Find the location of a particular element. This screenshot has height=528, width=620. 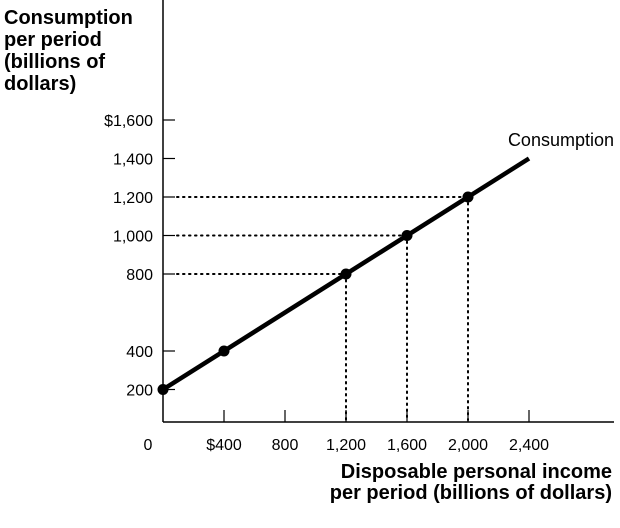

y-ticks: 200 400 800 1,000 1,200 1,400 $1,600 is located at coordinates (139, 256).